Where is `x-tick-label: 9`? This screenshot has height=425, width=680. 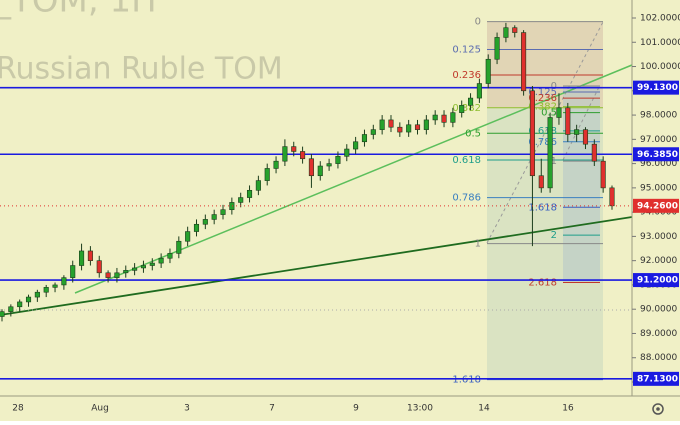 x-tick-label: 9 is located at coordinates (356, 409).